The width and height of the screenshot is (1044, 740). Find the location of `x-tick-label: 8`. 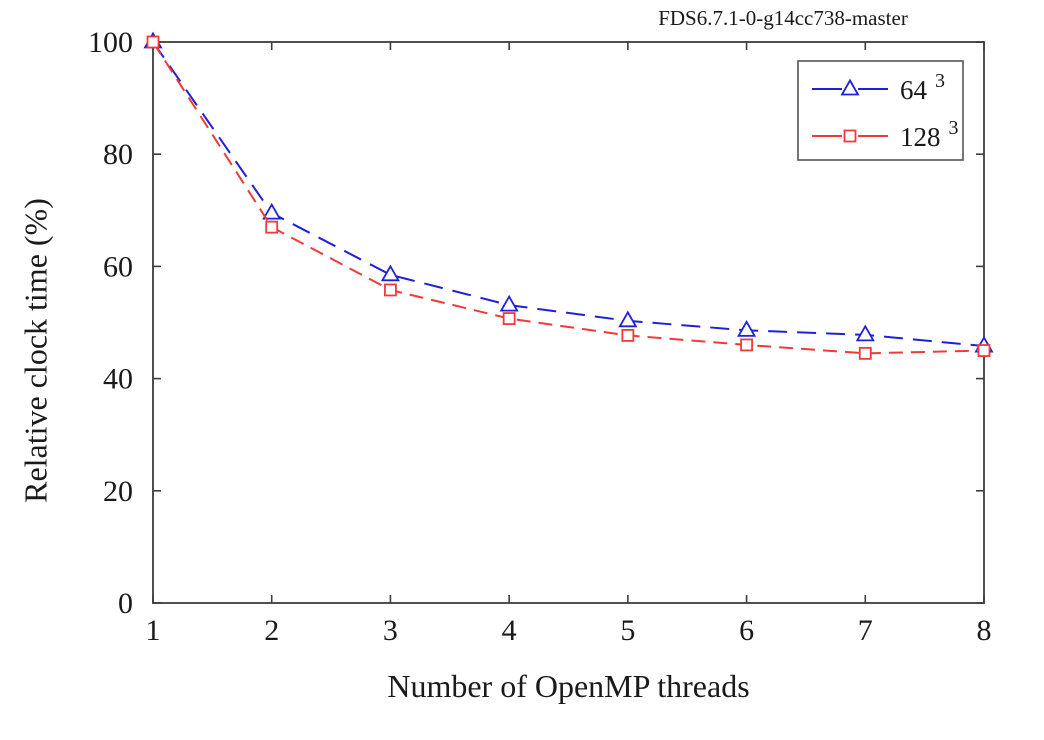

x-tick-label: 8 is located at coordinates (984, 630).